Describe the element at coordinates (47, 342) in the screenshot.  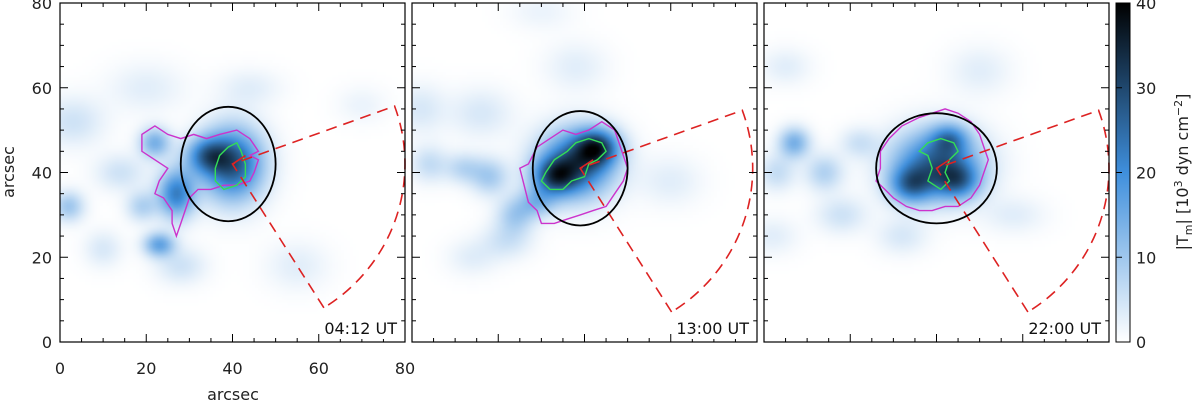
I see `y-tick-label: 0` at that location.